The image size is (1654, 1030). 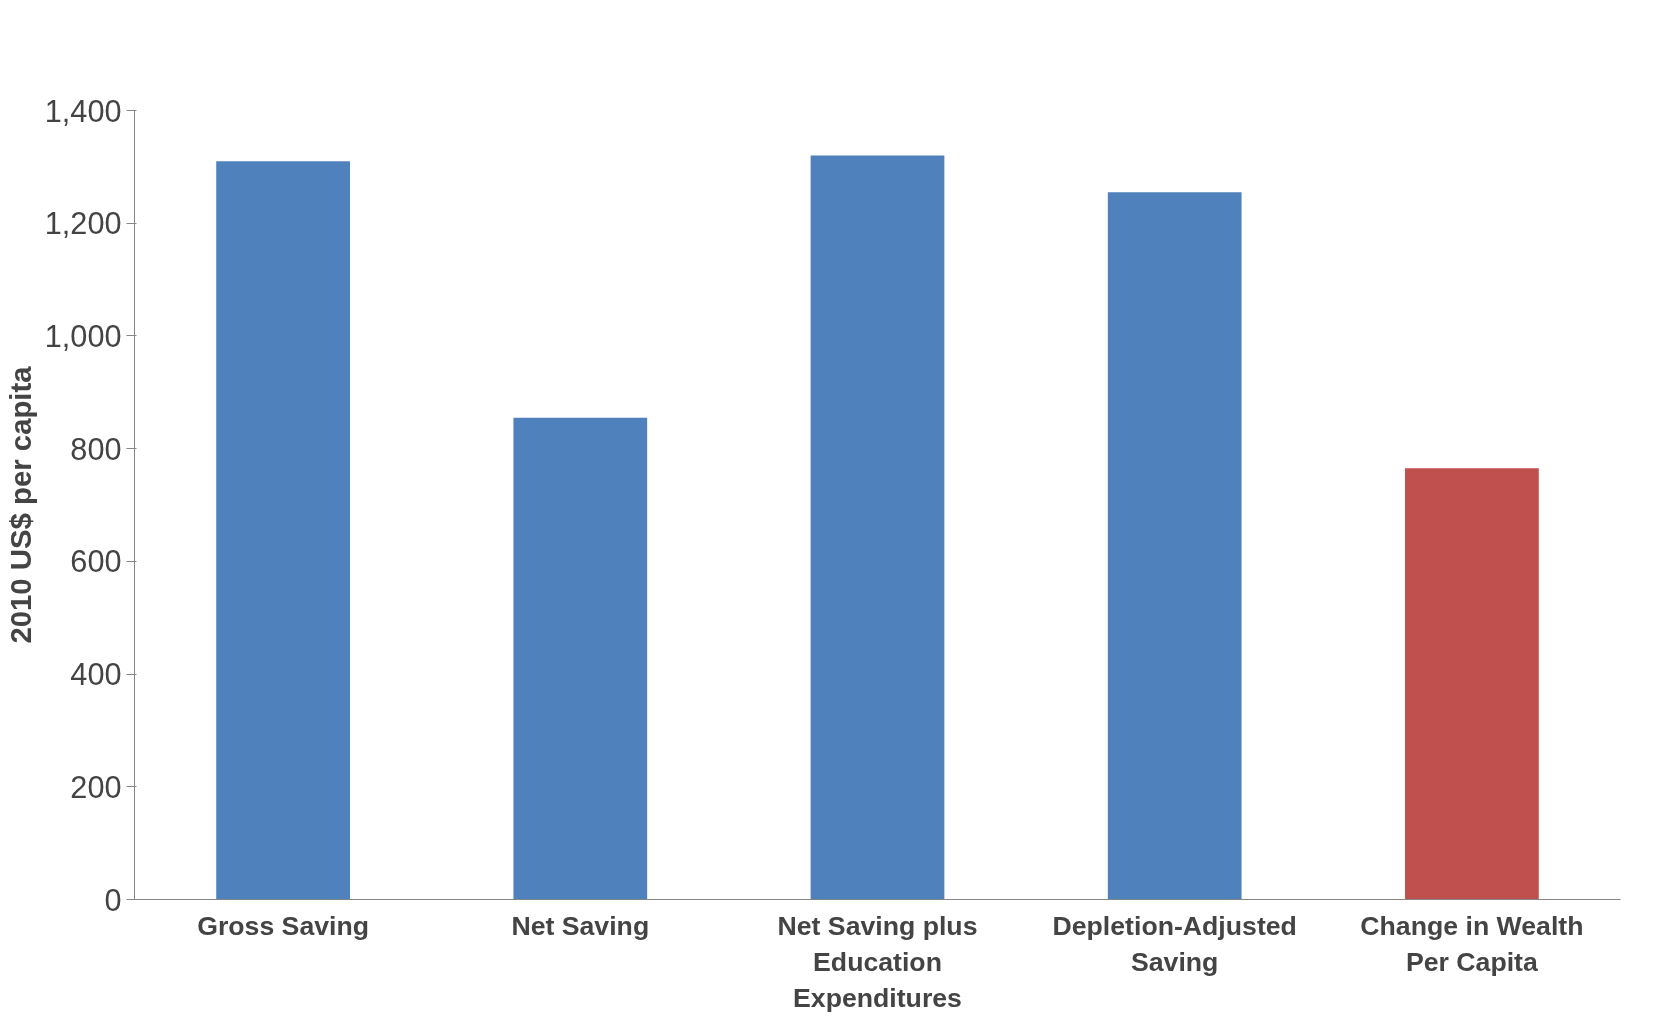 What do you see at coordinates (283, 925) in the screenshot?
I see `x-tick-label: Gross Saving` at bounding box center [283, 925].